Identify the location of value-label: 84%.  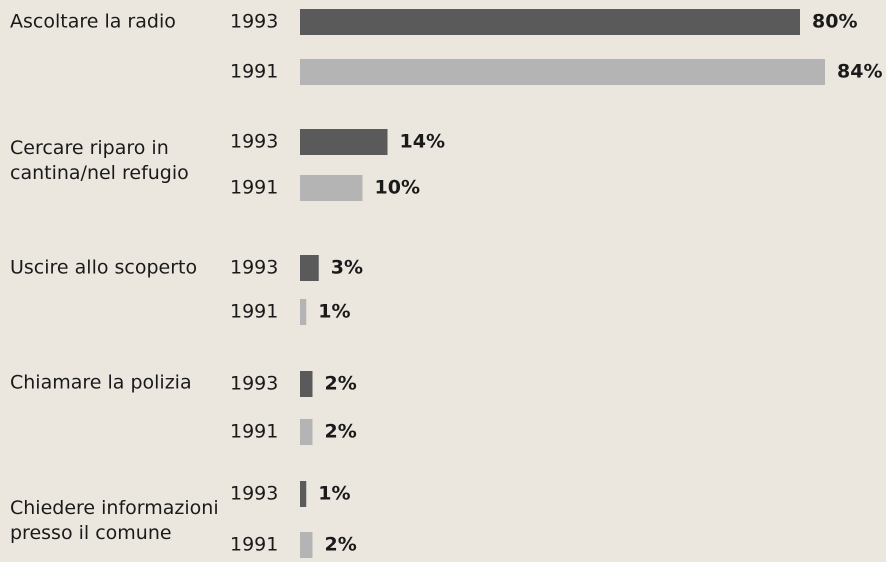
(859, 72).